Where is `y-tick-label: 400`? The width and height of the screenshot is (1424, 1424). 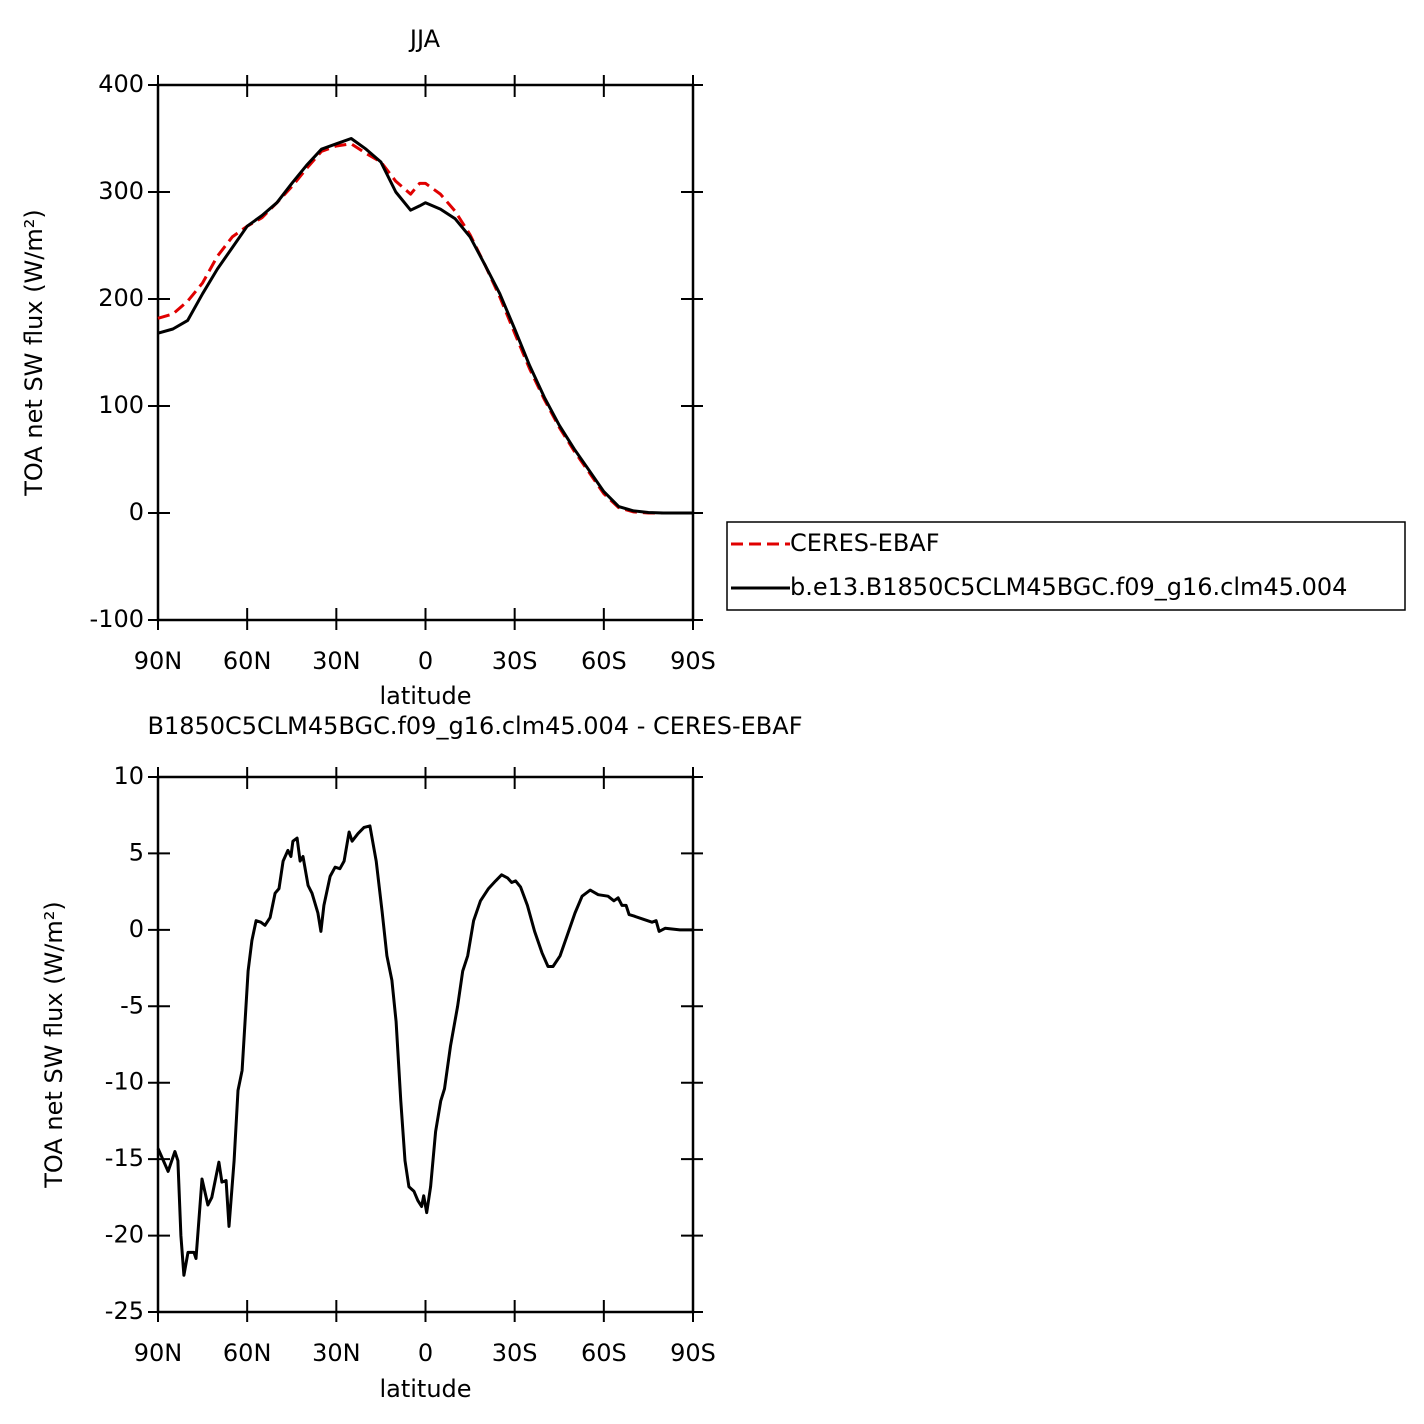
y-tick-label: 400 is located at coordinates (121, 84).